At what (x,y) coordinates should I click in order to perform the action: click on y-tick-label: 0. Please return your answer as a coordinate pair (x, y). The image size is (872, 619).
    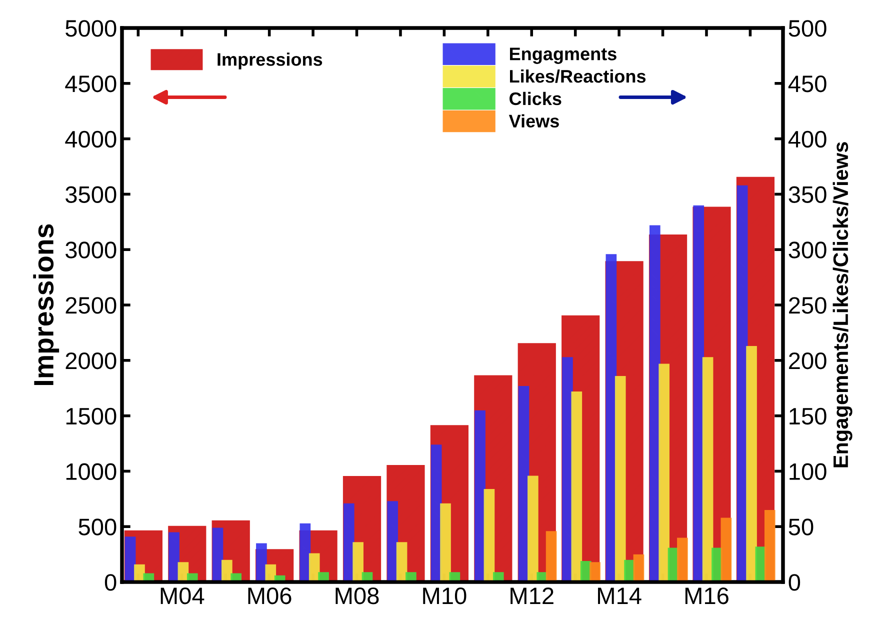
    Looking at the image, I should click on (110, 582).